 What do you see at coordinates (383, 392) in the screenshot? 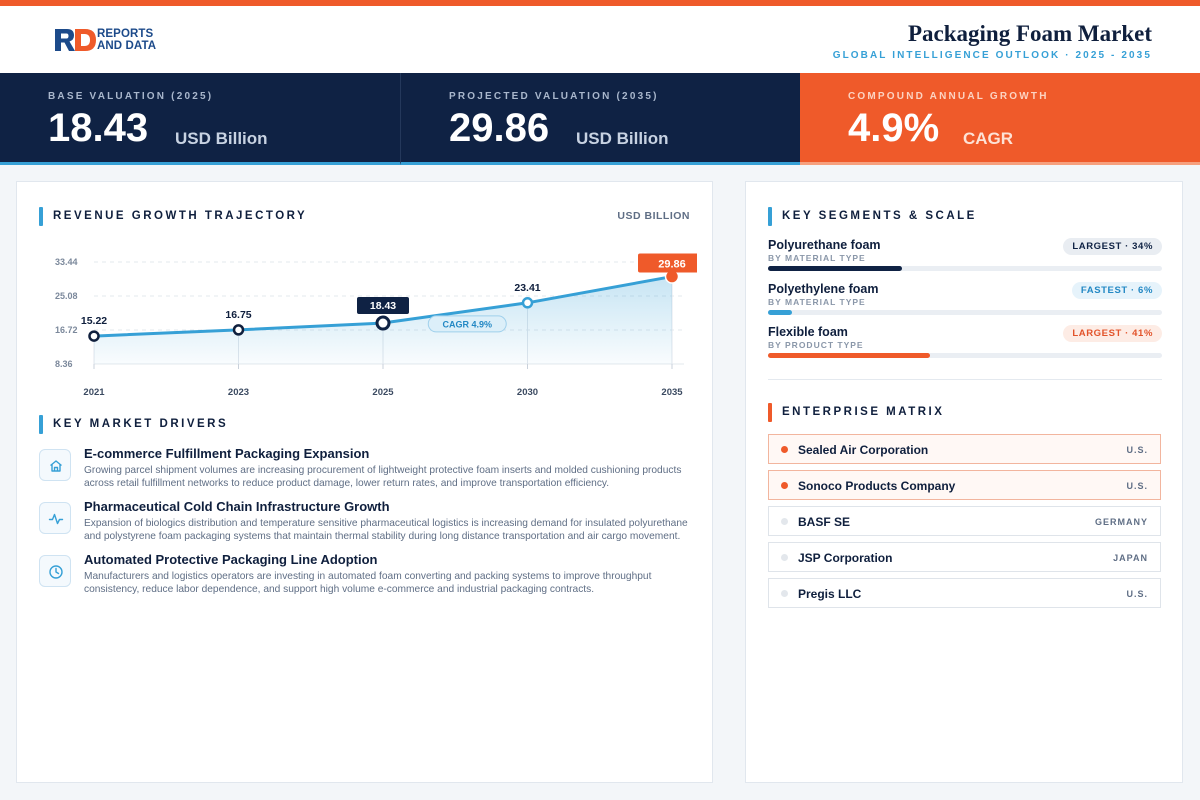
I see `x-tick-label: 2025` at bounding box center [383, 392].